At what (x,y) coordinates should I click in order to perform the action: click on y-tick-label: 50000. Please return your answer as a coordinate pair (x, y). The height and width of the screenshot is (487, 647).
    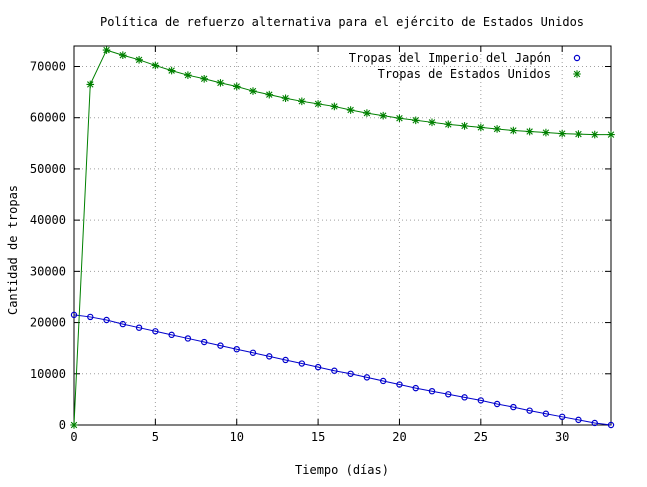
    Looking at the image, I should click on (48, 169).